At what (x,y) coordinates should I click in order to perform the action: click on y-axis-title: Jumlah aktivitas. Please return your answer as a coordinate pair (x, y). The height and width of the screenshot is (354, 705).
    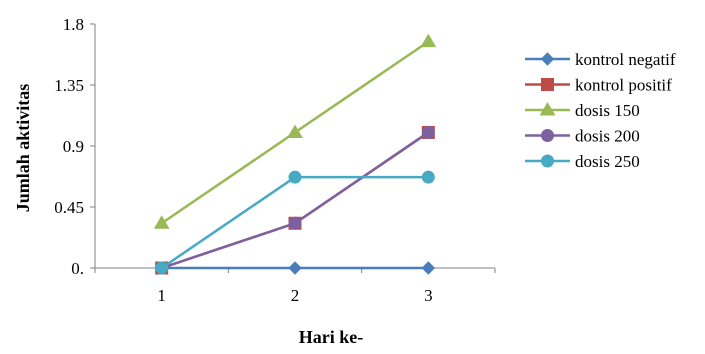
    Looking at the image, I should click on (23, 148).